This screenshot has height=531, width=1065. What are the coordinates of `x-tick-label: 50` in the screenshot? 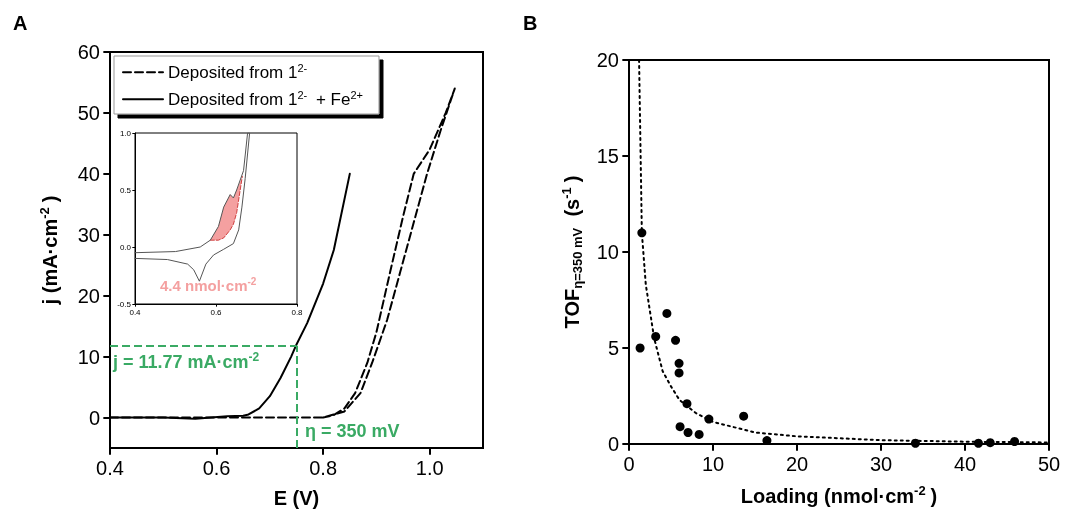 It's located at (1049, 464).